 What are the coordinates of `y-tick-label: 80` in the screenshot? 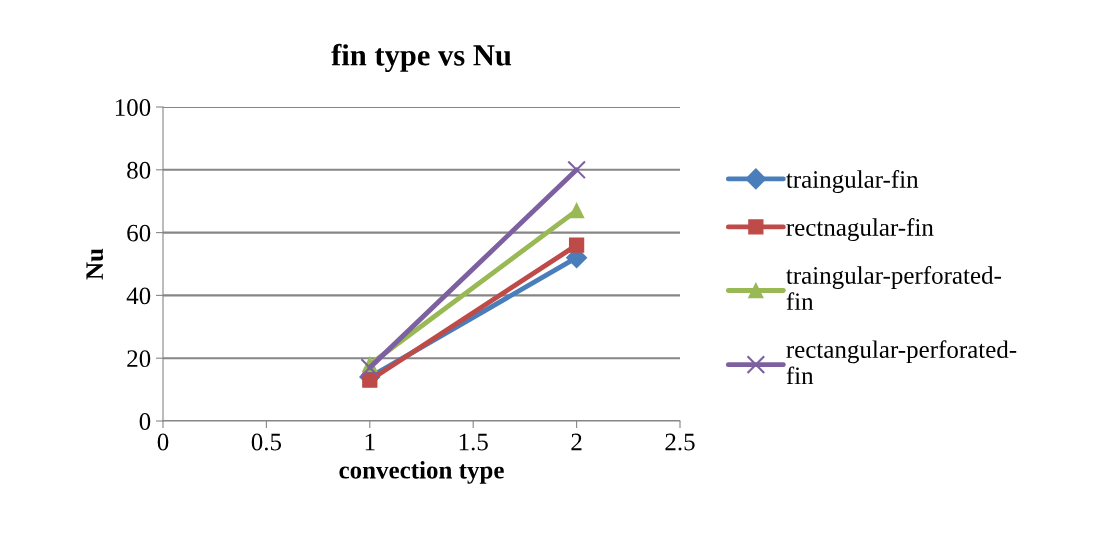 It's located at (139, 170).